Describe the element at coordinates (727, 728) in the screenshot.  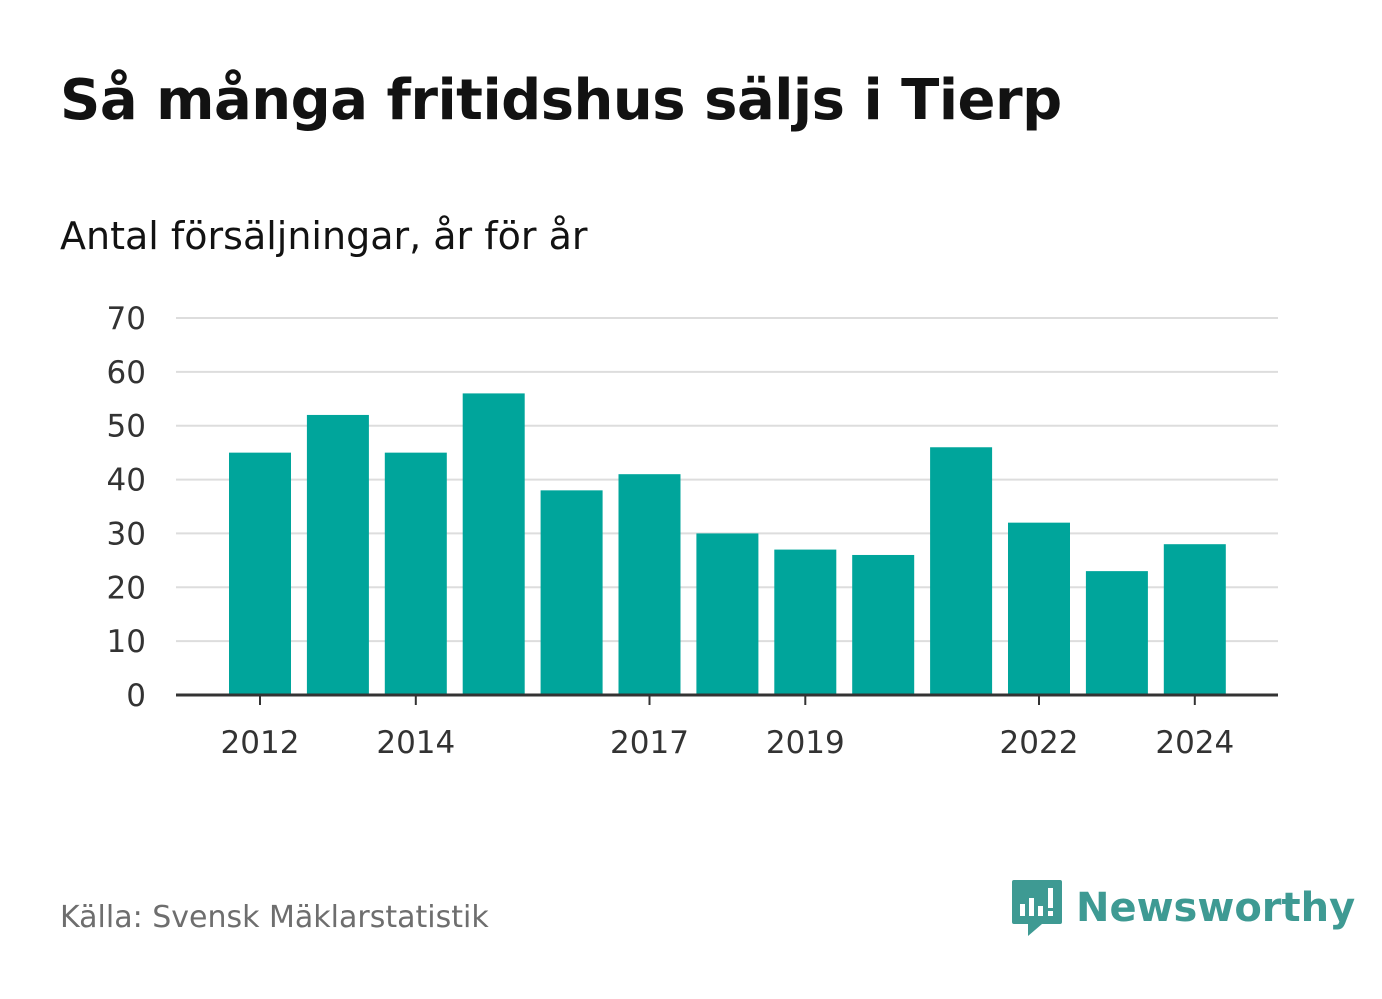
I see `x-axis-ticks: 2012 2014 2017 2019 2022 2024` at that location.